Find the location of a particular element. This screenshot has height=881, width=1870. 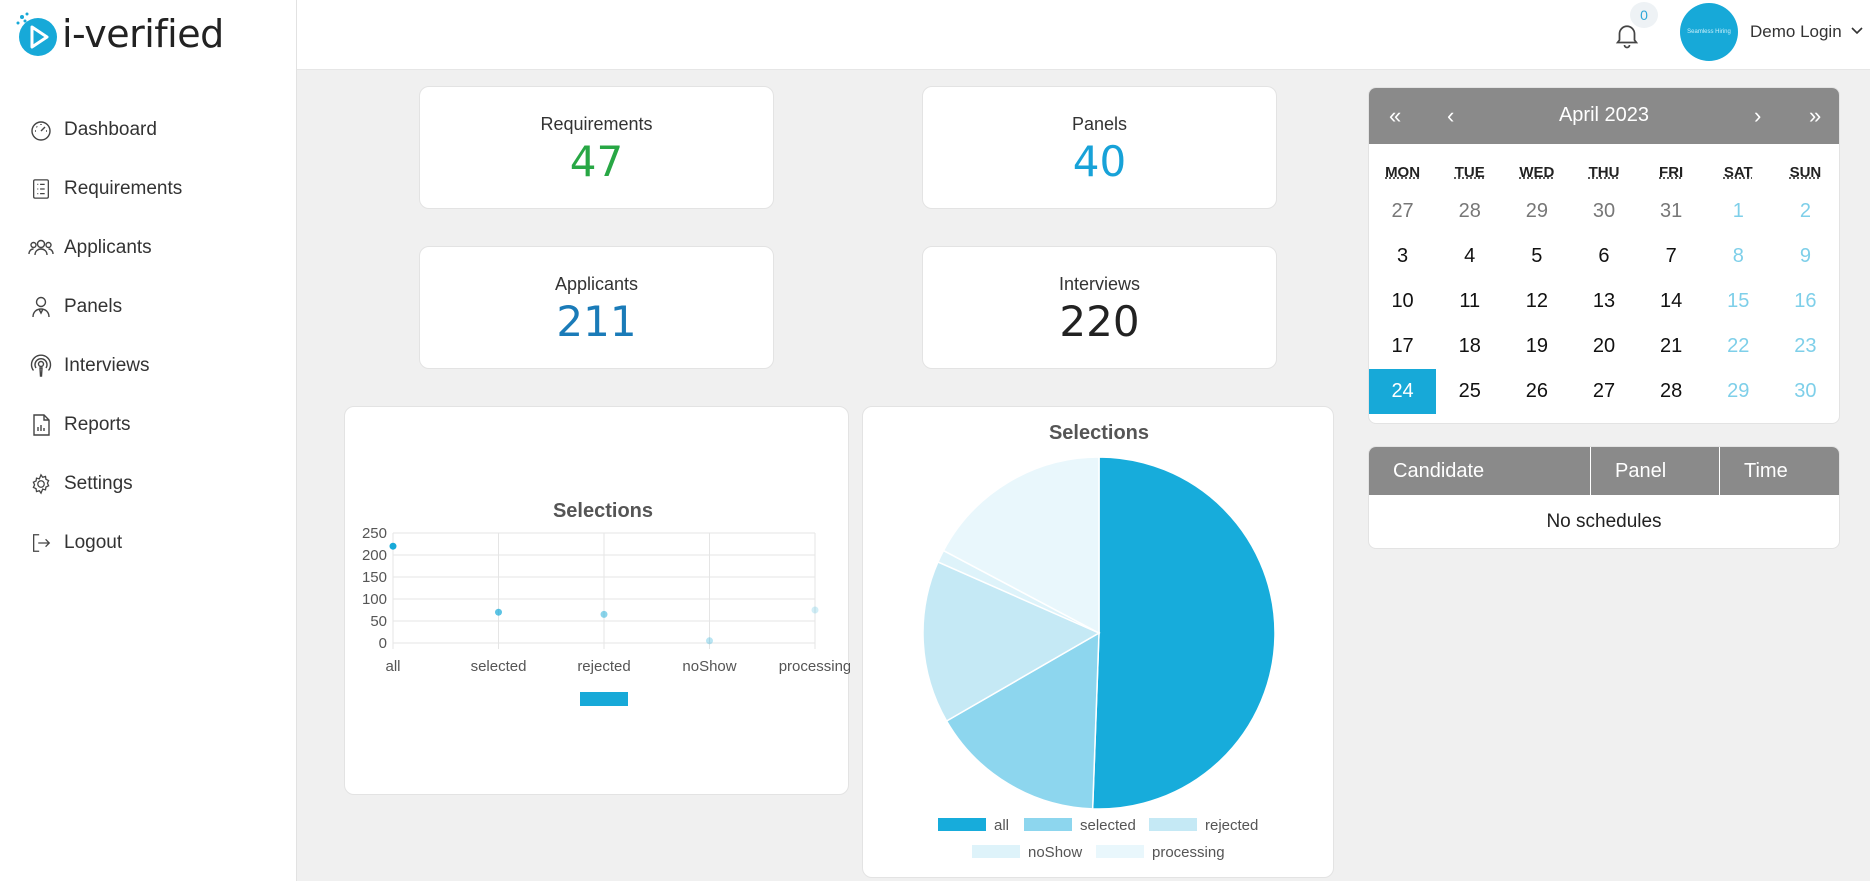

sidebar-item-dashboard: Dashboard is located at coordinates (148, 129).